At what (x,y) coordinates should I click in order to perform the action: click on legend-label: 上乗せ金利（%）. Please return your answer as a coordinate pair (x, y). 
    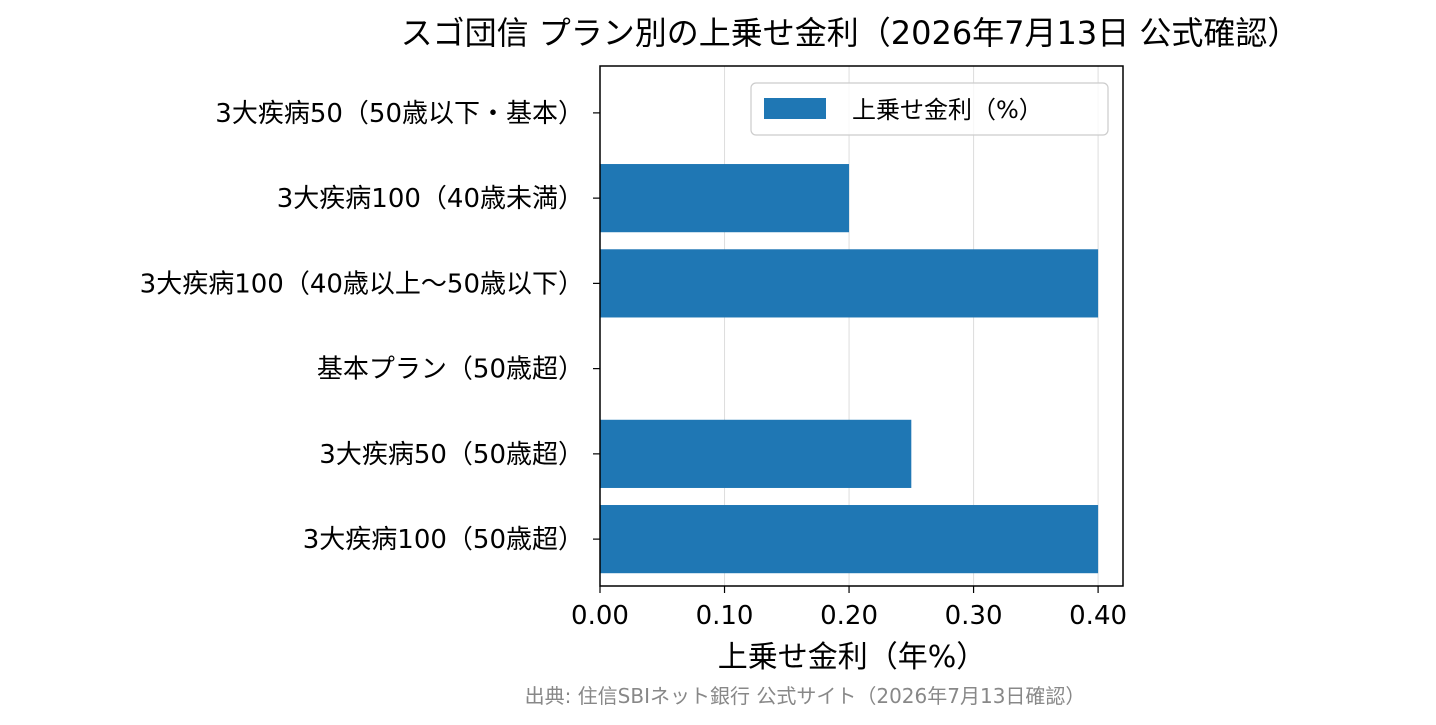
    Looking at the image, I should click on (947, 110).